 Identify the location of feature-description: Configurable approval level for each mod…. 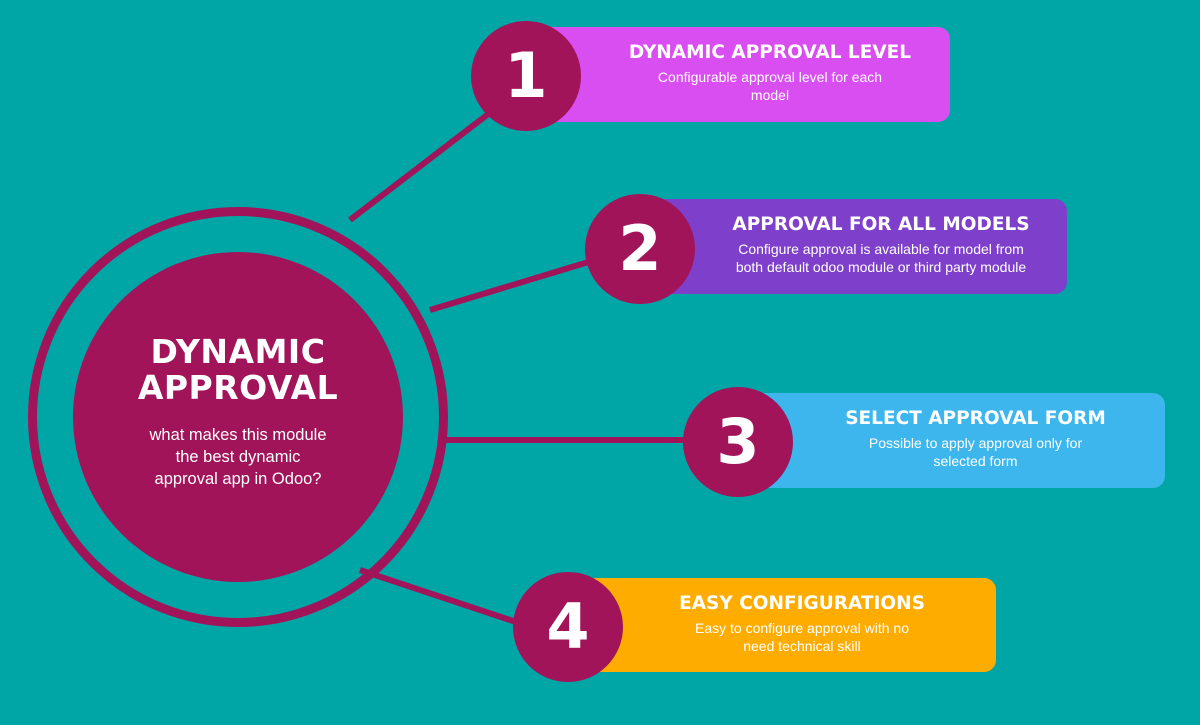
(770, 86).